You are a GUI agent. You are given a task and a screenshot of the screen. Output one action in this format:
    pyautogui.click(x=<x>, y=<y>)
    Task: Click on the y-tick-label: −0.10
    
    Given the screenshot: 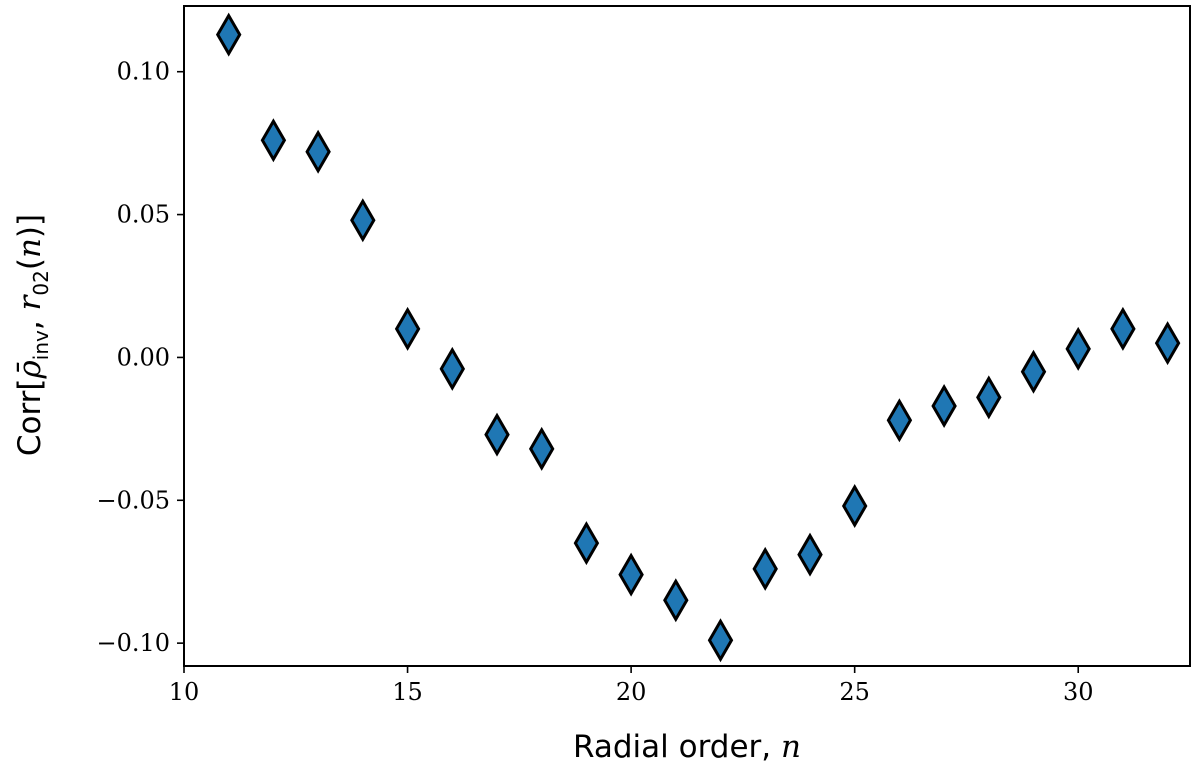 What is the action you would take?
    pyautogui.click(x=133, y=643)
    